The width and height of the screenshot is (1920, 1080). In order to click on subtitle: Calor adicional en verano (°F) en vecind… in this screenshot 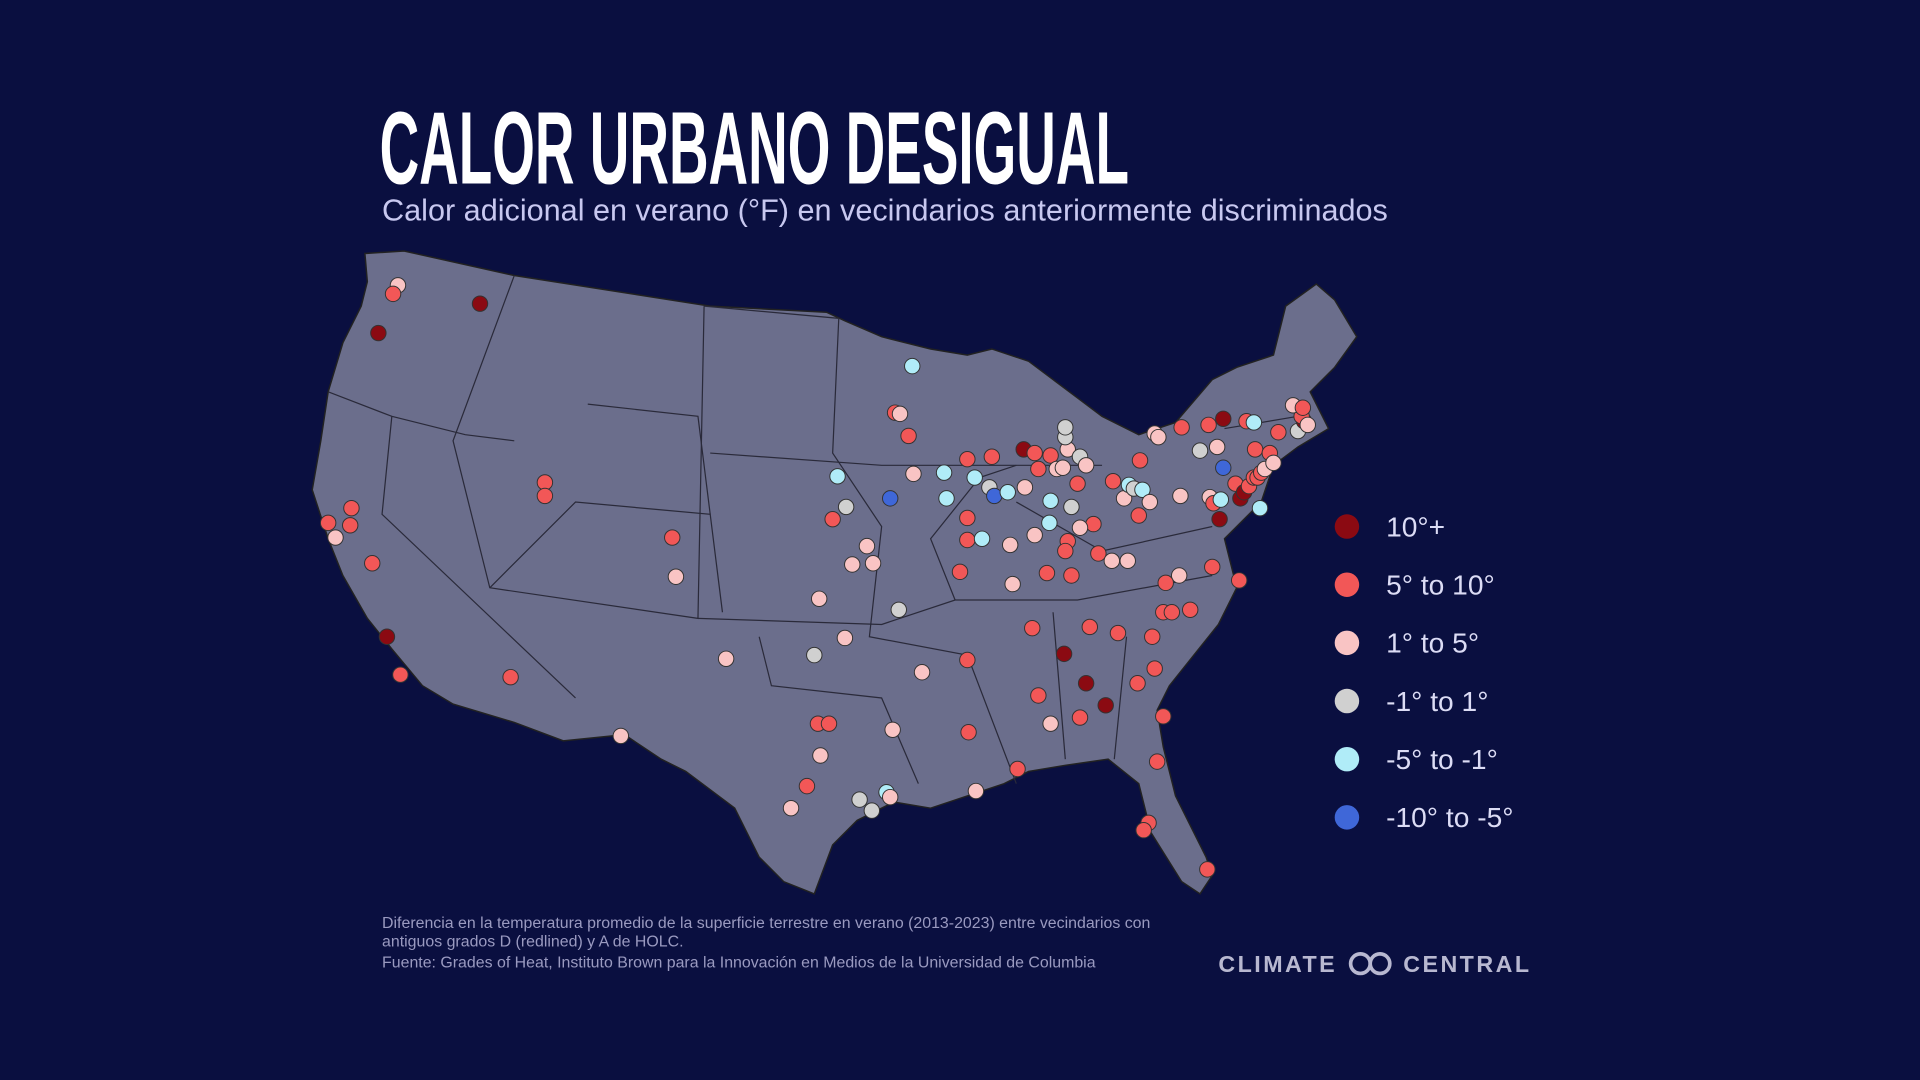, I will do `click(885, 210)`.